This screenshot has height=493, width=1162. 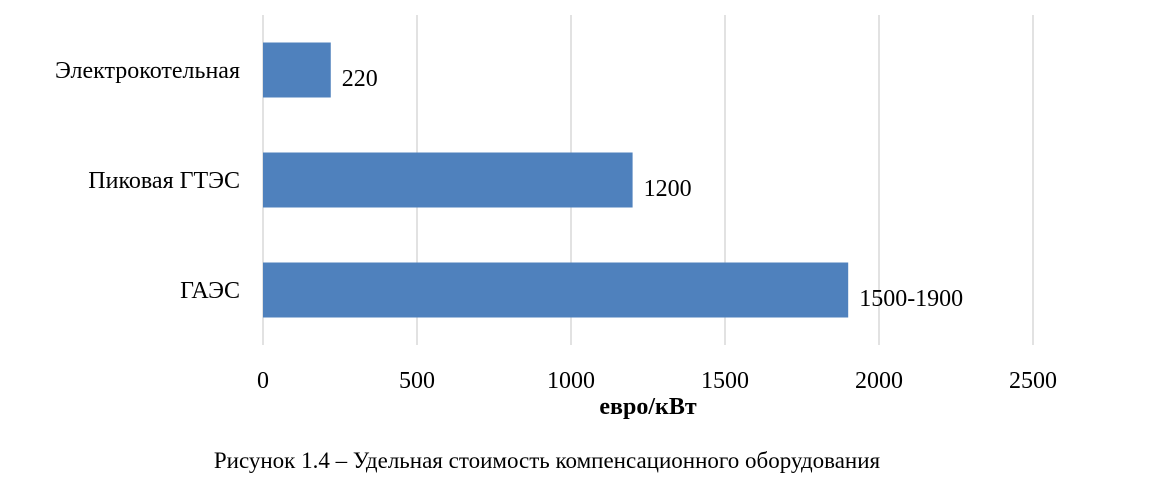 What do you see at coordinates (263, 381) in the screenshot?
I see `x-tick-label: 0` at bounding box center [263, 381].